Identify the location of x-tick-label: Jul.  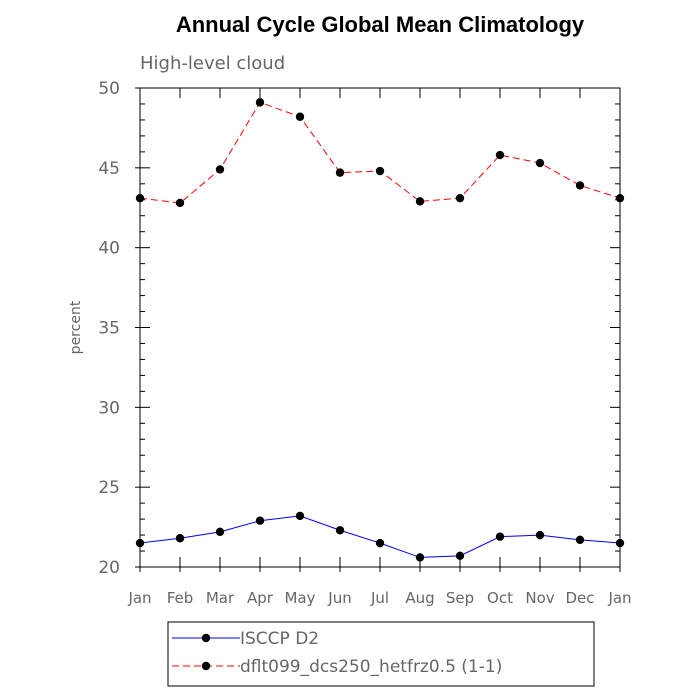
(379, 598).